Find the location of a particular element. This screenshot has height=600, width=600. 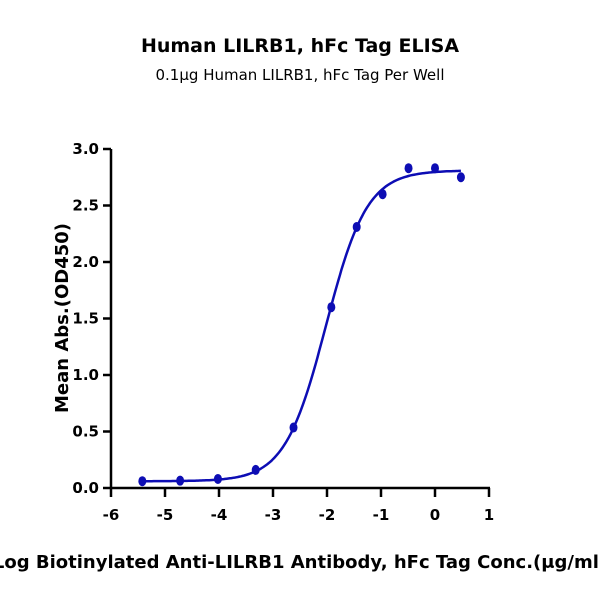

x-tick-label: 1 is located at coordinates (489, 515).